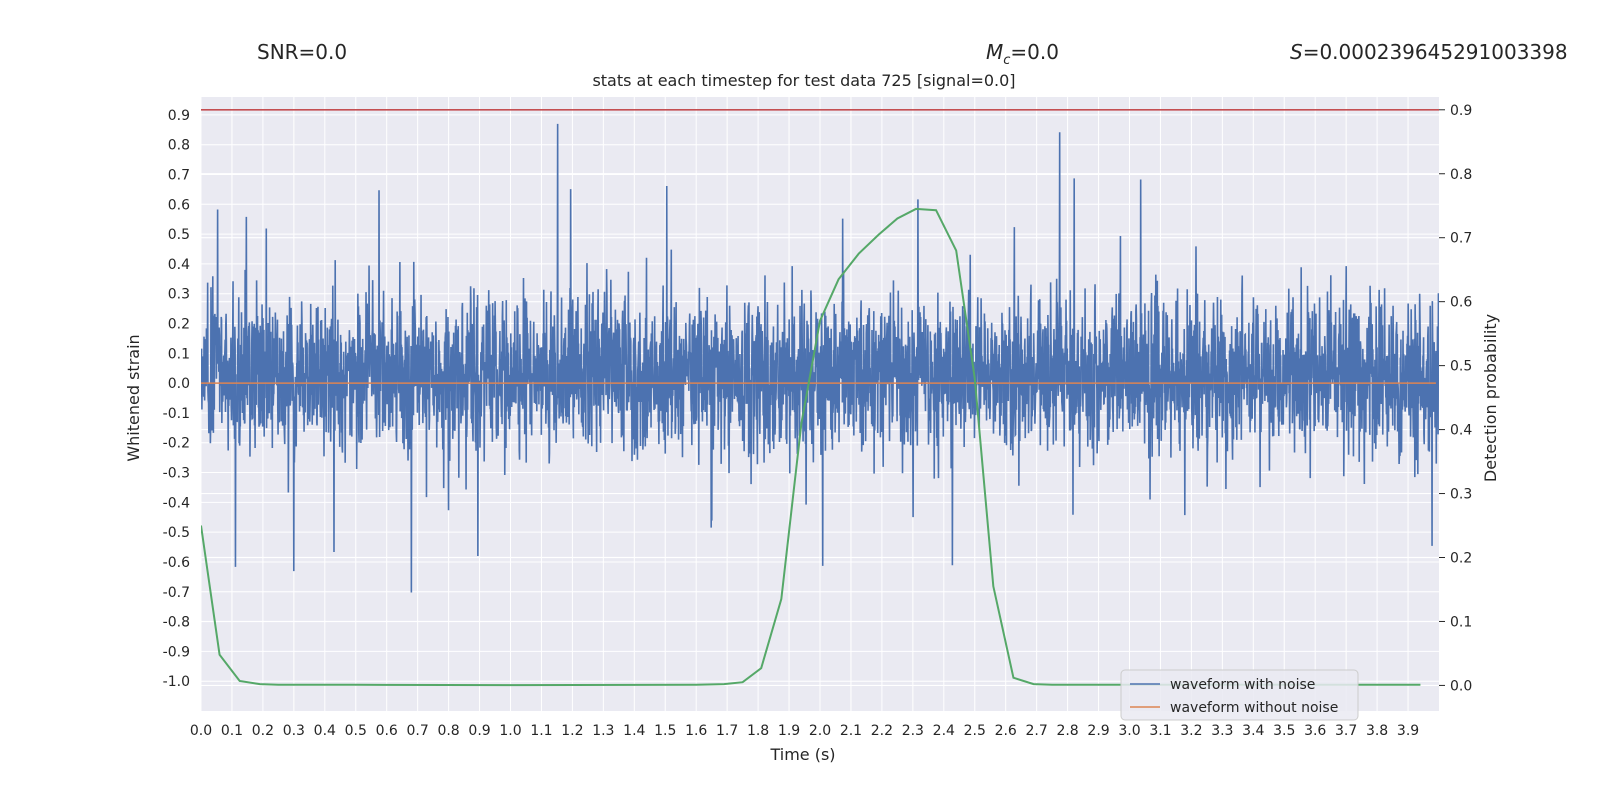 Image resolution: width=1600 pixels, height=800 pixels. What do you see at coordinates (356, 731) in the screenshot?
I see `x-tick-label: 0.5` at bounding box center [356, 731].